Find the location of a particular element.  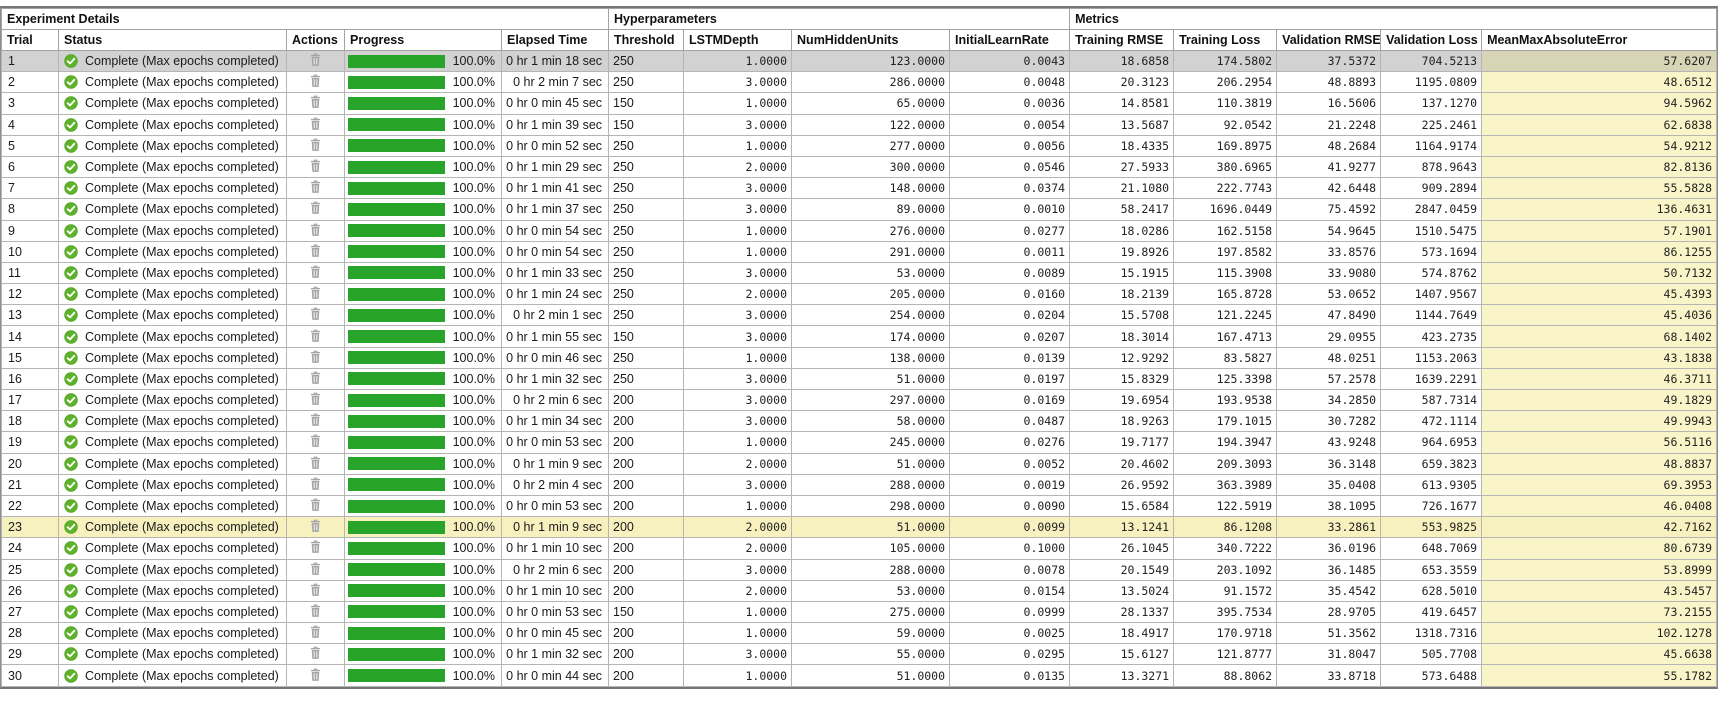

col-header-validation-rmse: Validation RMSE is located at coordinates (1329, 40).